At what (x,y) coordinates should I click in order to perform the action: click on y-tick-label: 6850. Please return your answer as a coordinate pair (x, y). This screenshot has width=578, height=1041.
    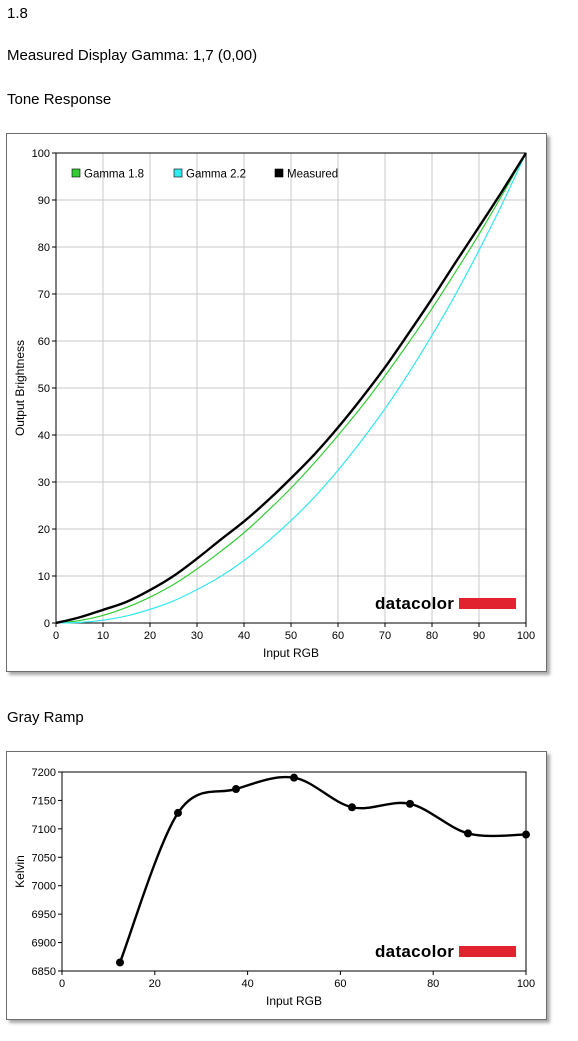
    Looking at the image, I should click on (44, 972).